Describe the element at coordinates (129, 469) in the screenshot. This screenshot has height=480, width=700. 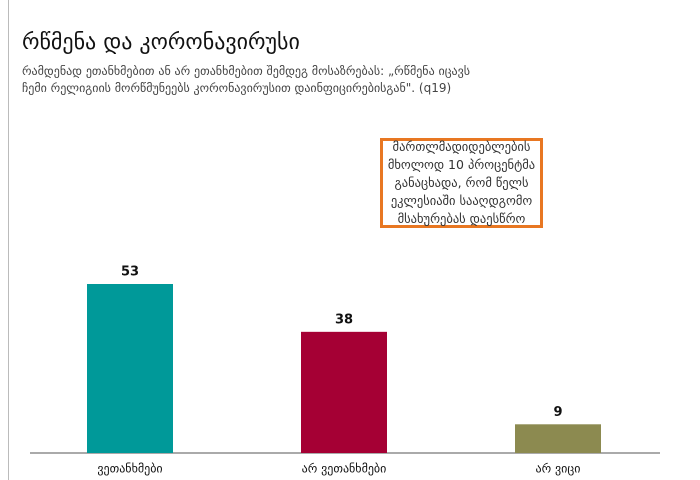
I see `x-tick-label: ვეთანხმები` at that location.